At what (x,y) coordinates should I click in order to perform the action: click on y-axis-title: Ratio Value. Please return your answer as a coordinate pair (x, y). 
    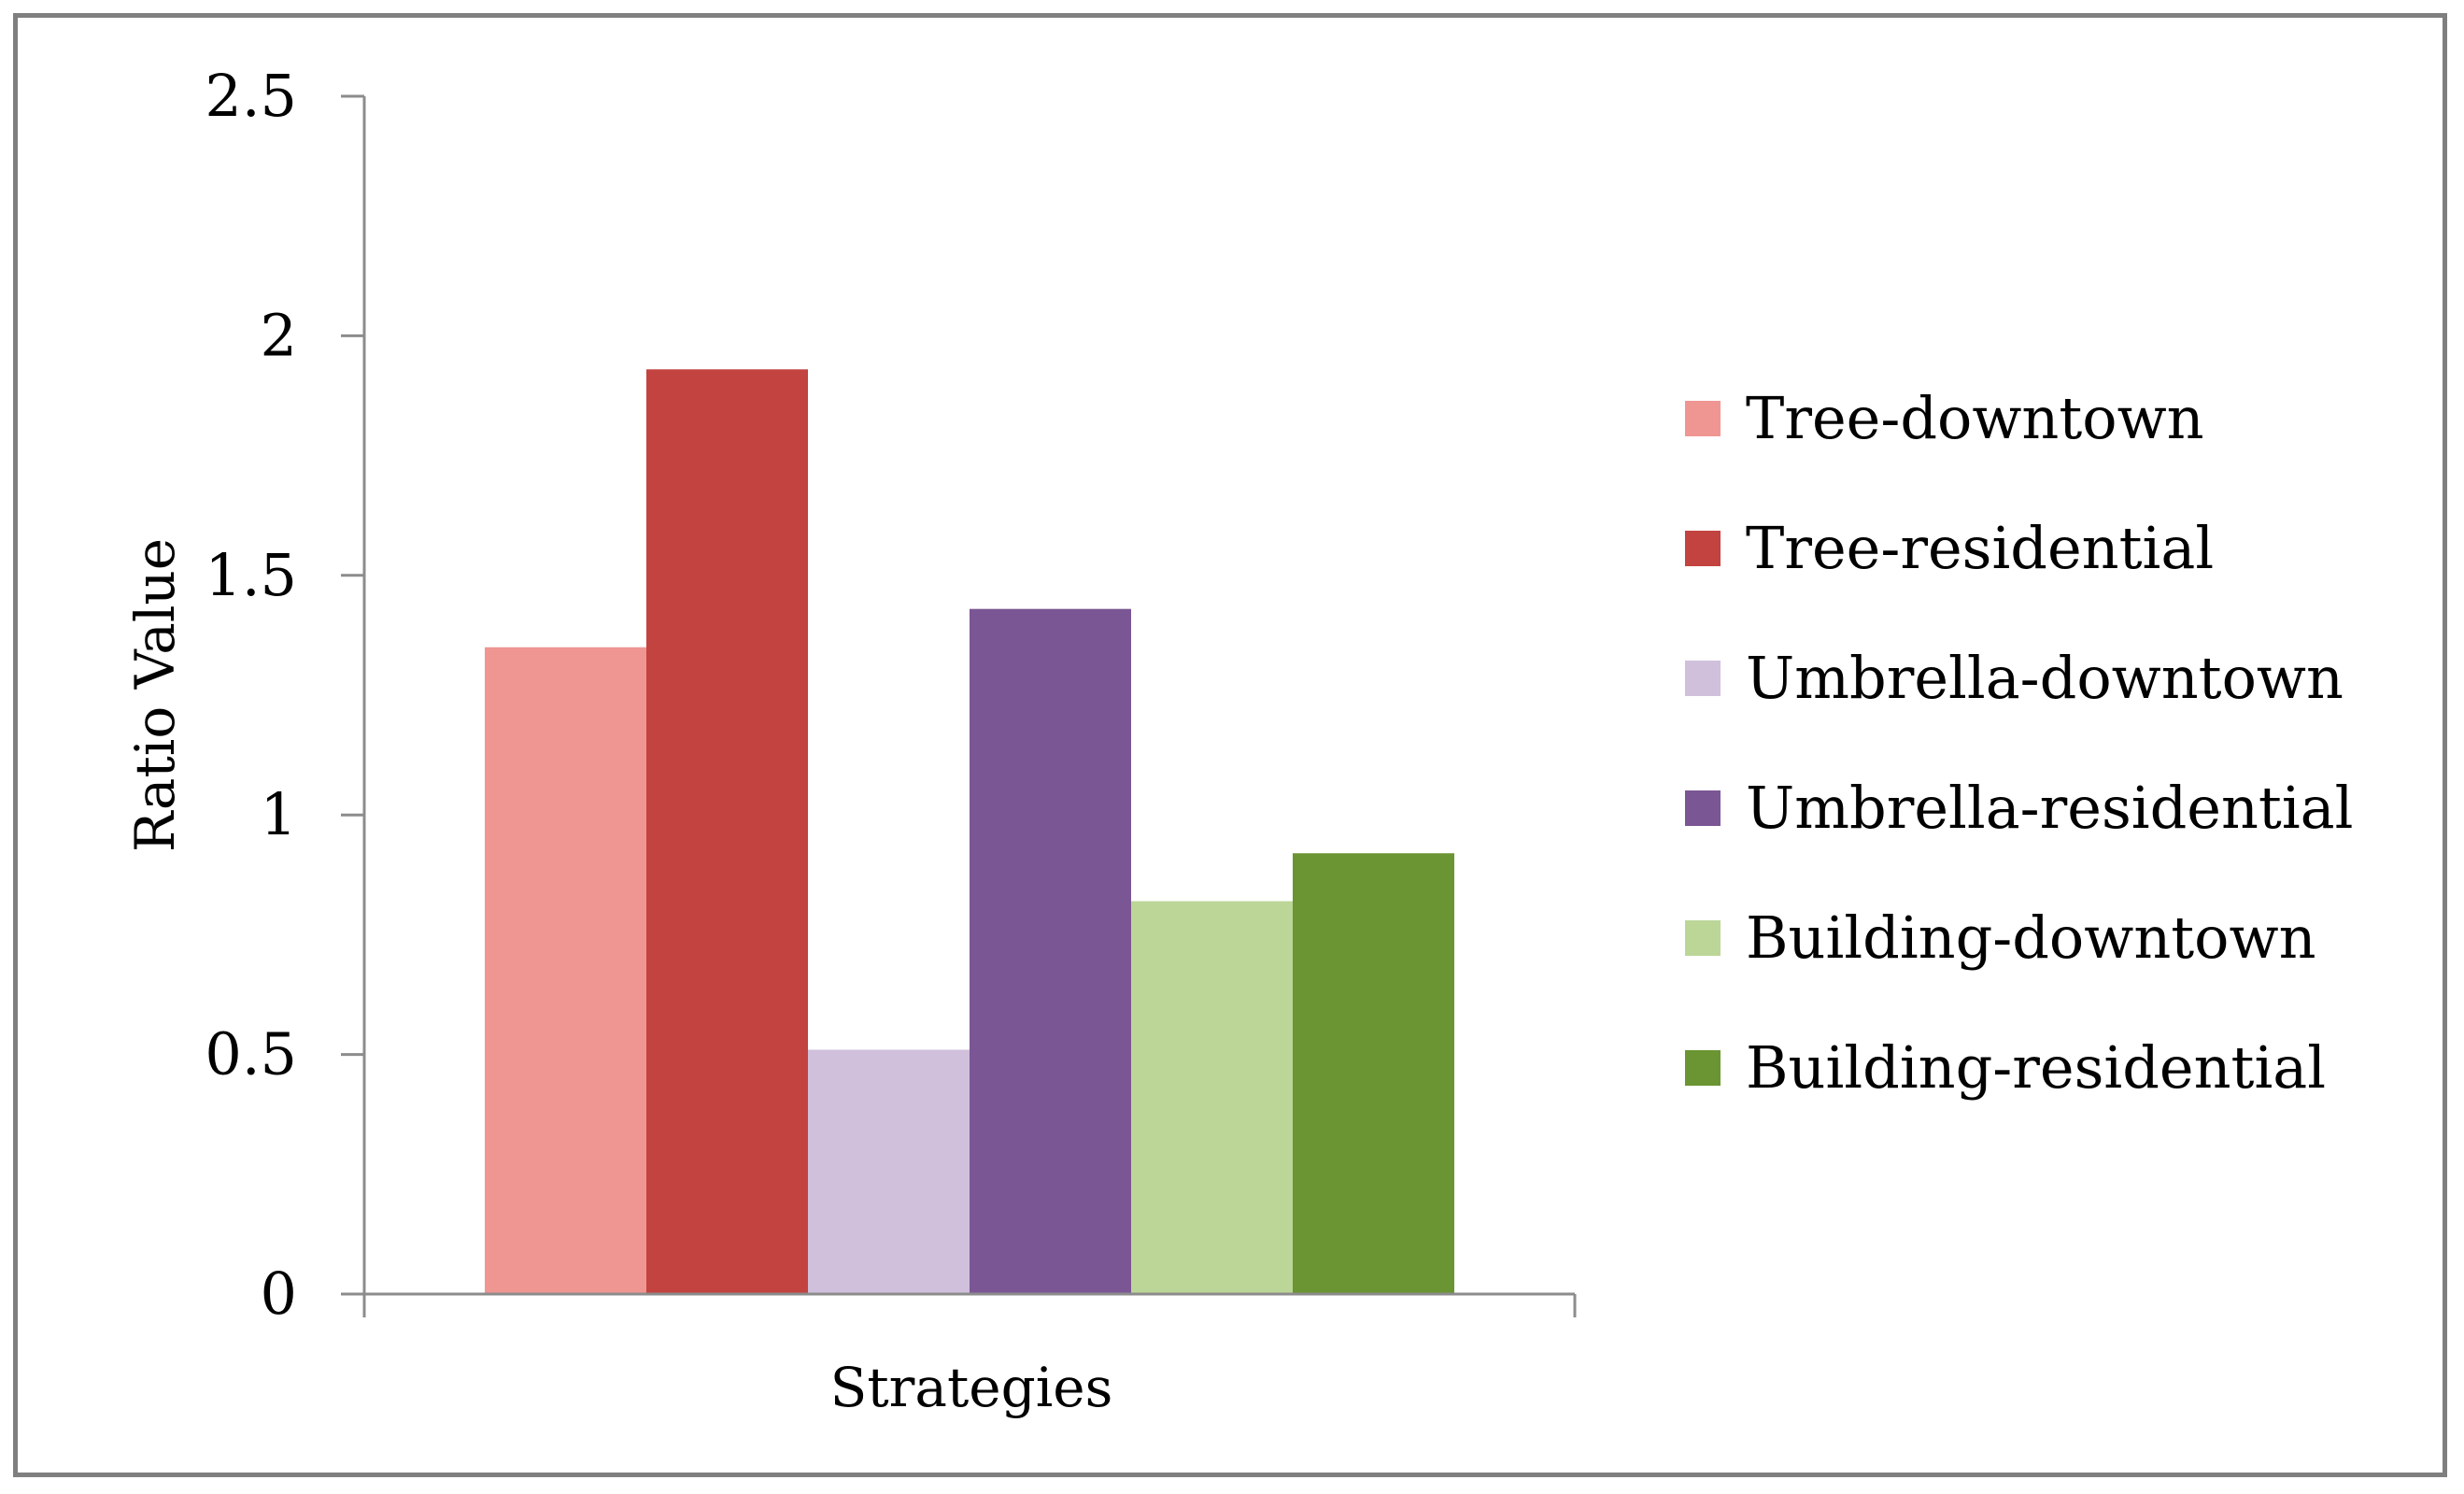
    Looking at the image, I should click on (155, 695).